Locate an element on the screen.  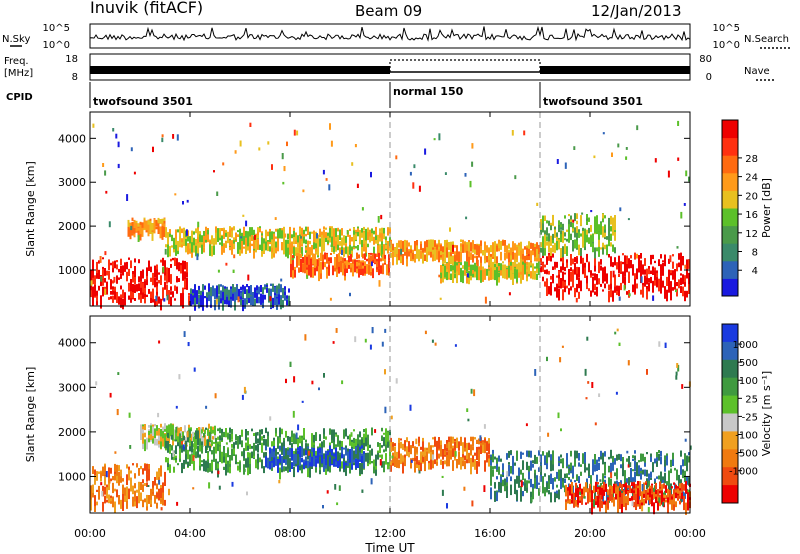
colorbar-frame is located at coordinates (730, 413).